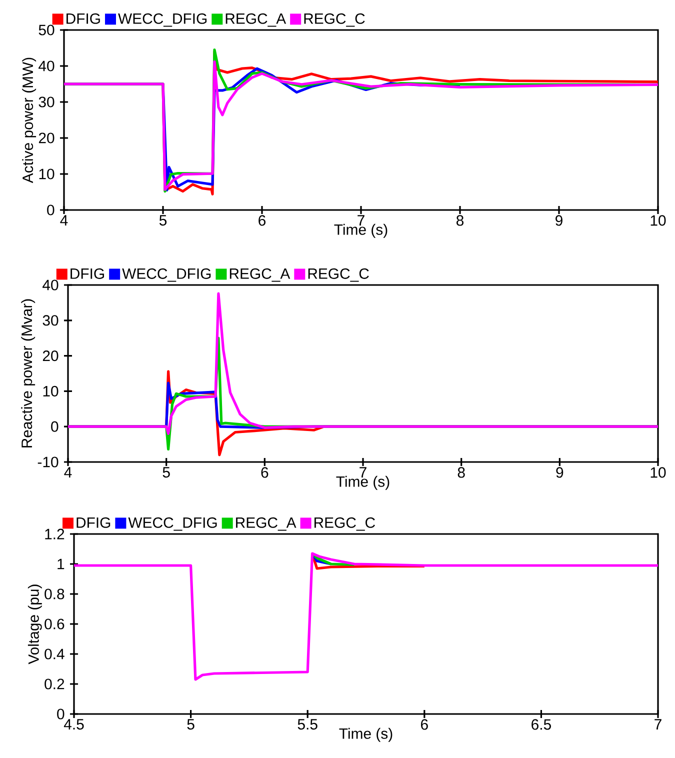  What do you see at coordinates (61, 564) in the screenshot?
I see `y-tick-label: 1` at bounding box center [61, 564].